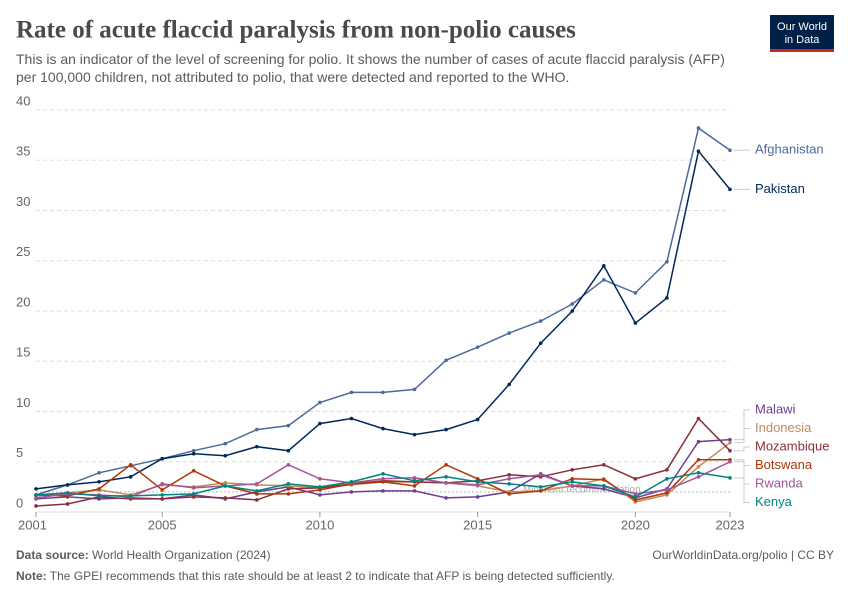  What do you see at coordinates (784, 464) in the screenshot?
I see `legend-label: Botswana` at bounding box center [784, 464].